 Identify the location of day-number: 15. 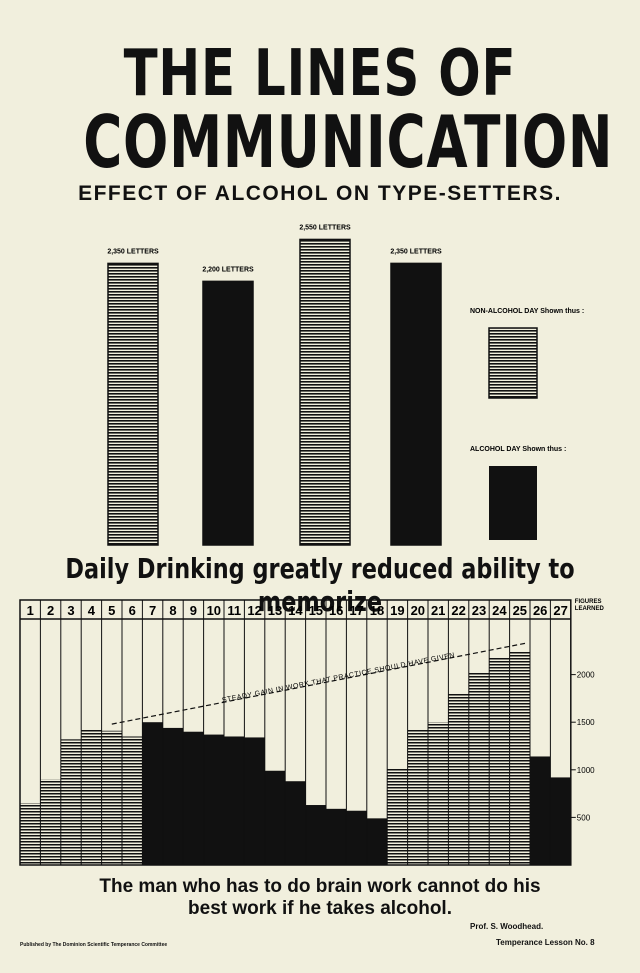
(316, 610).